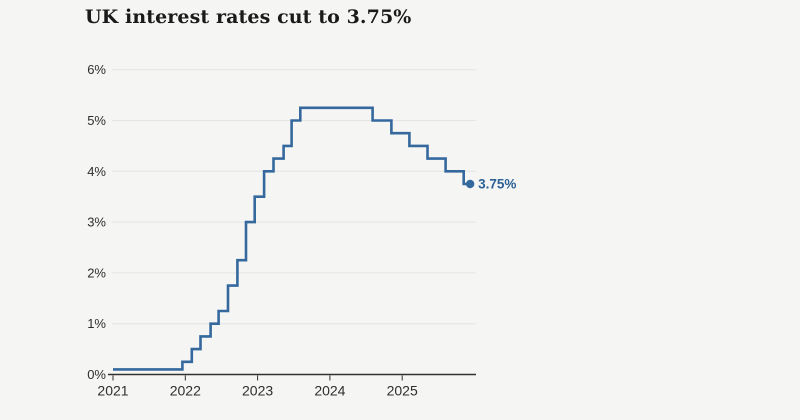 This screenshot has width=800, height=420. What do you see at coordinates (96, 69) in the screenshot?
I see `y-axis-label: 6%` at bounding box center [96, 69].